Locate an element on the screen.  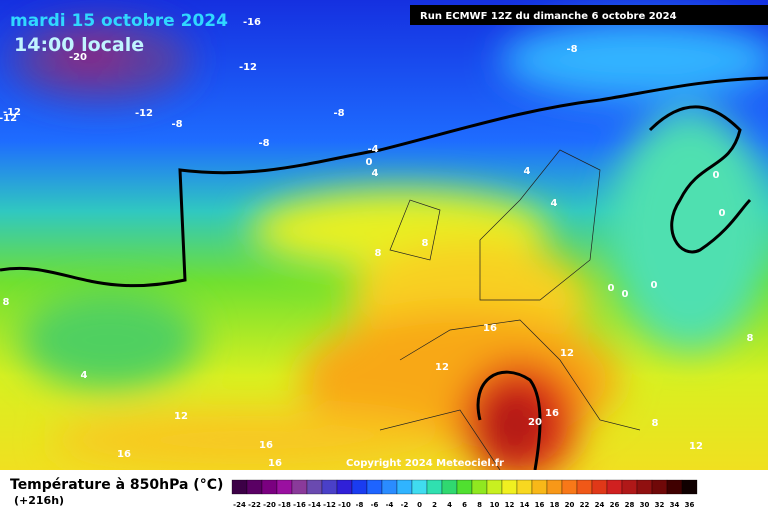
scale-label: 10 is located at coordinates (495, 505).